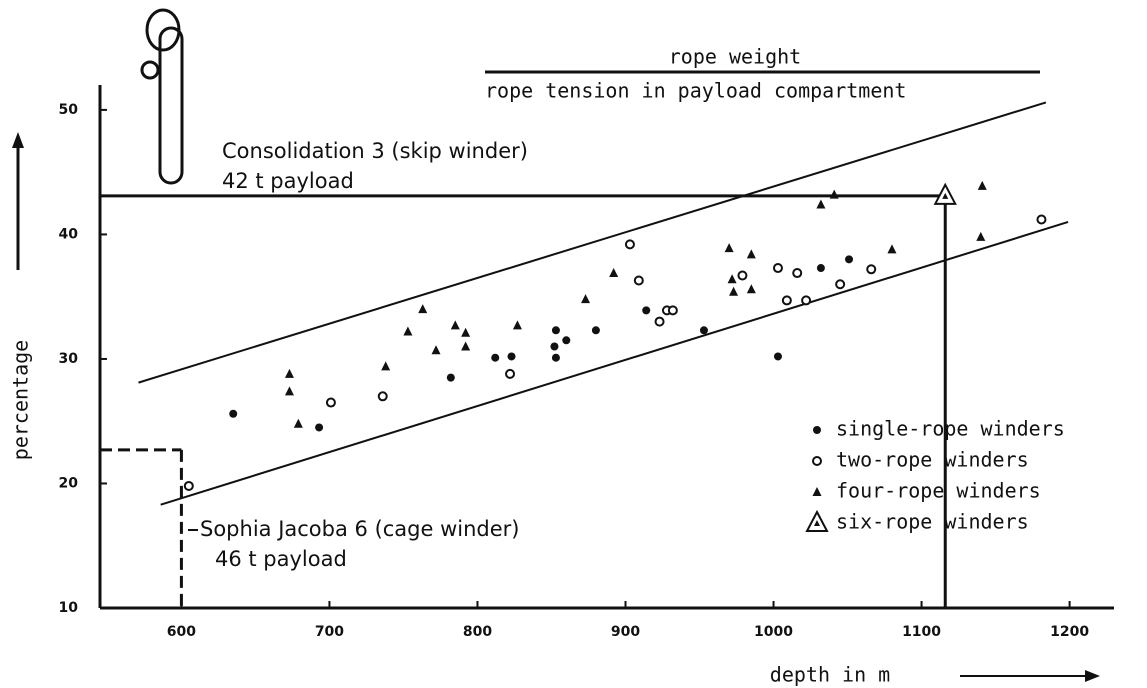 The height and width of the screenshot is (688, 1147). I want to click on legend-label: single-rope winders, so click(950, 429).